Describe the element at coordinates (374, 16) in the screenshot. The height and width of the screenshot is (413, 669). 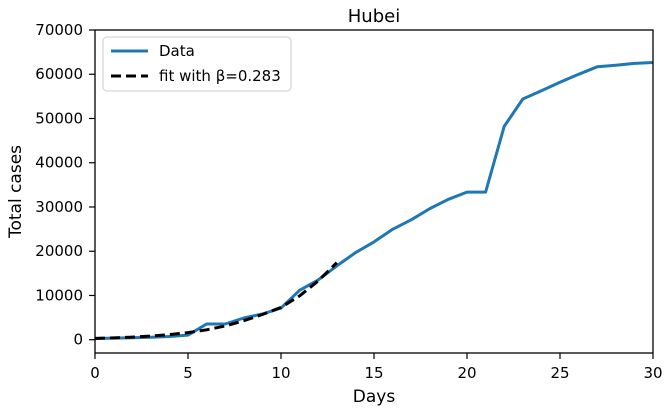
I see `chart-title: Hubei` at that location.